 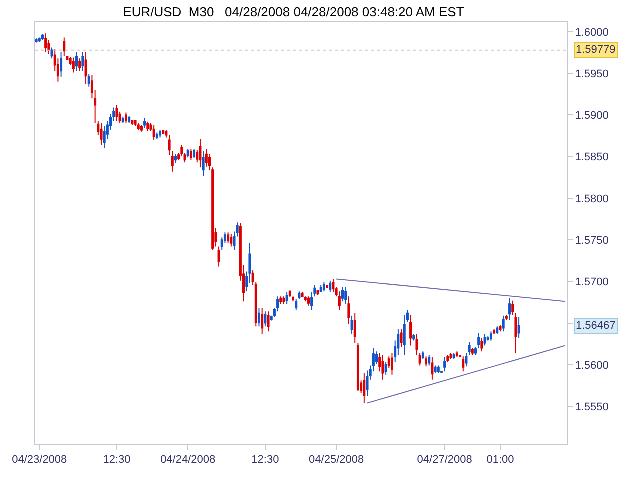 I want to click on x-tick-label: 04/25/2008, so click(x=336, y=460).